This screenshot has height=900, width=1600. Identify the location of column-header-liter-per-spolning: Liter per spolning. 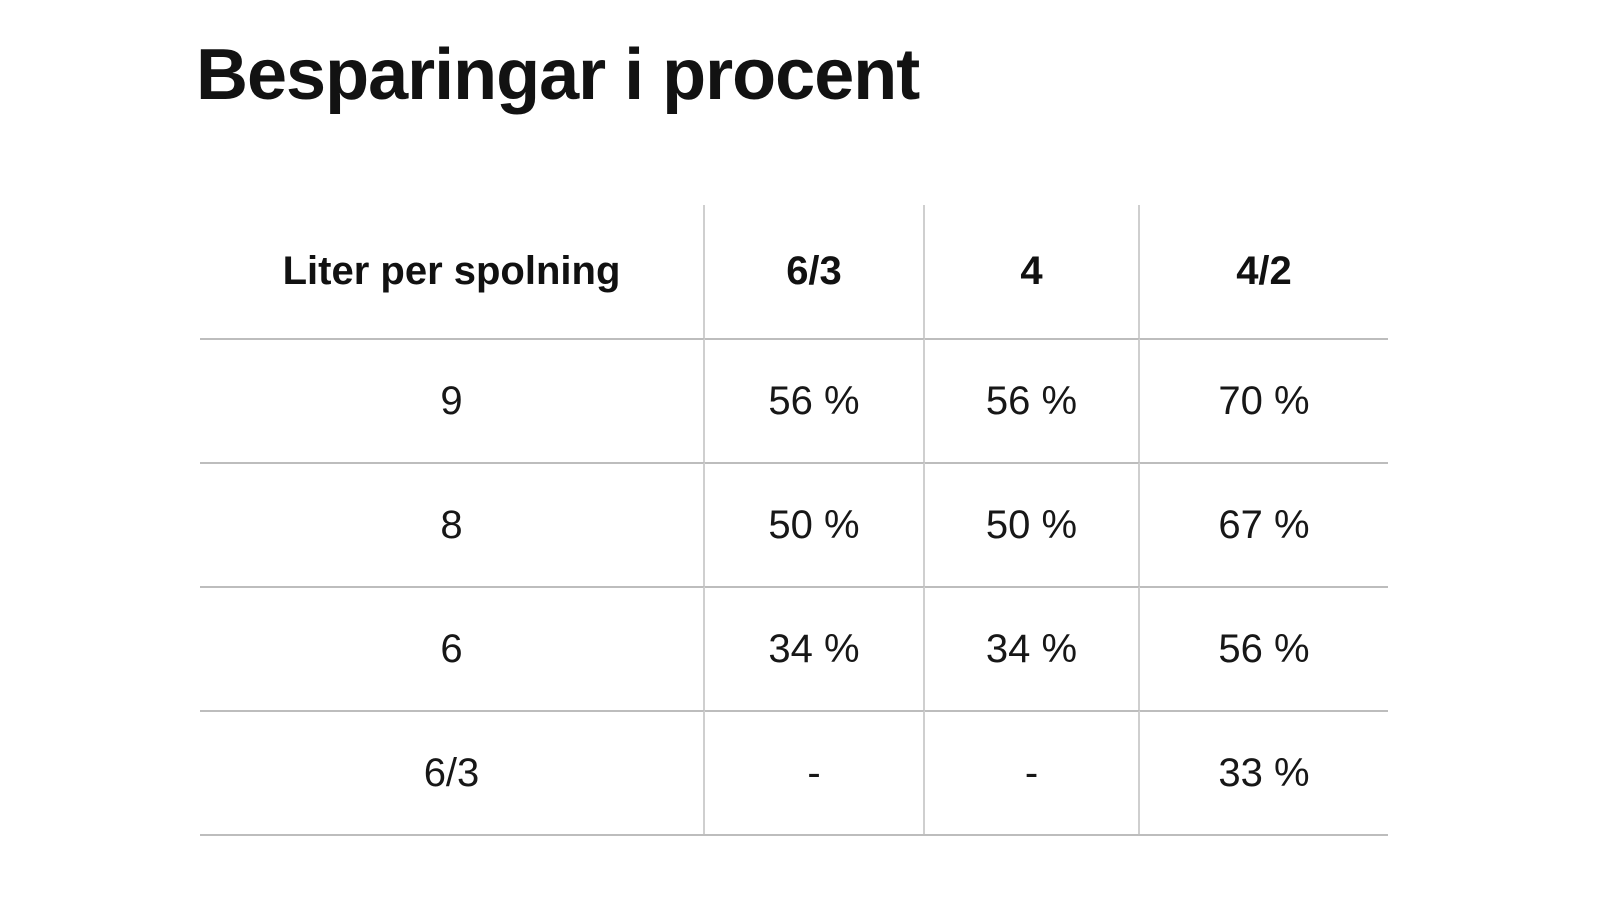
(452, 271).